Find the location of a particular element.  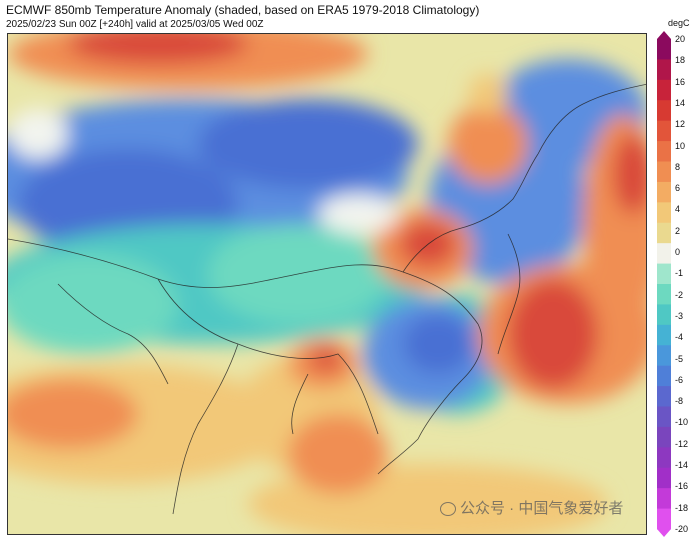

colorbar-tick-label: 18 is located at coordinates (680, 60).